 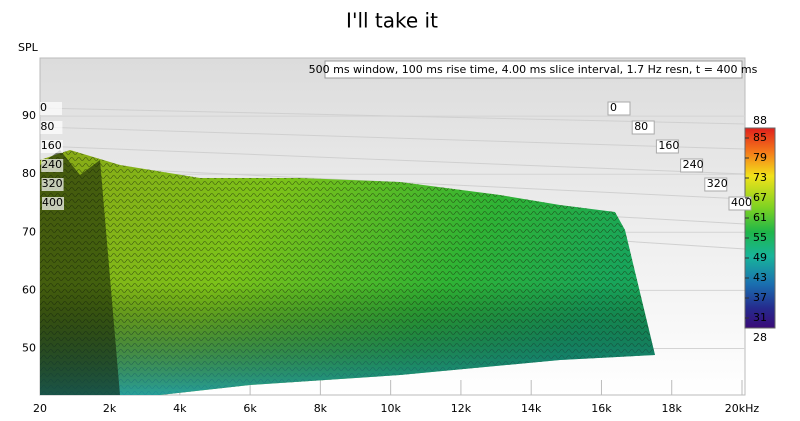 What do you see at coordinates (601, 408) in the screenshot?
I see `x-tick-label: 16k` at bounding box center [601, 408].